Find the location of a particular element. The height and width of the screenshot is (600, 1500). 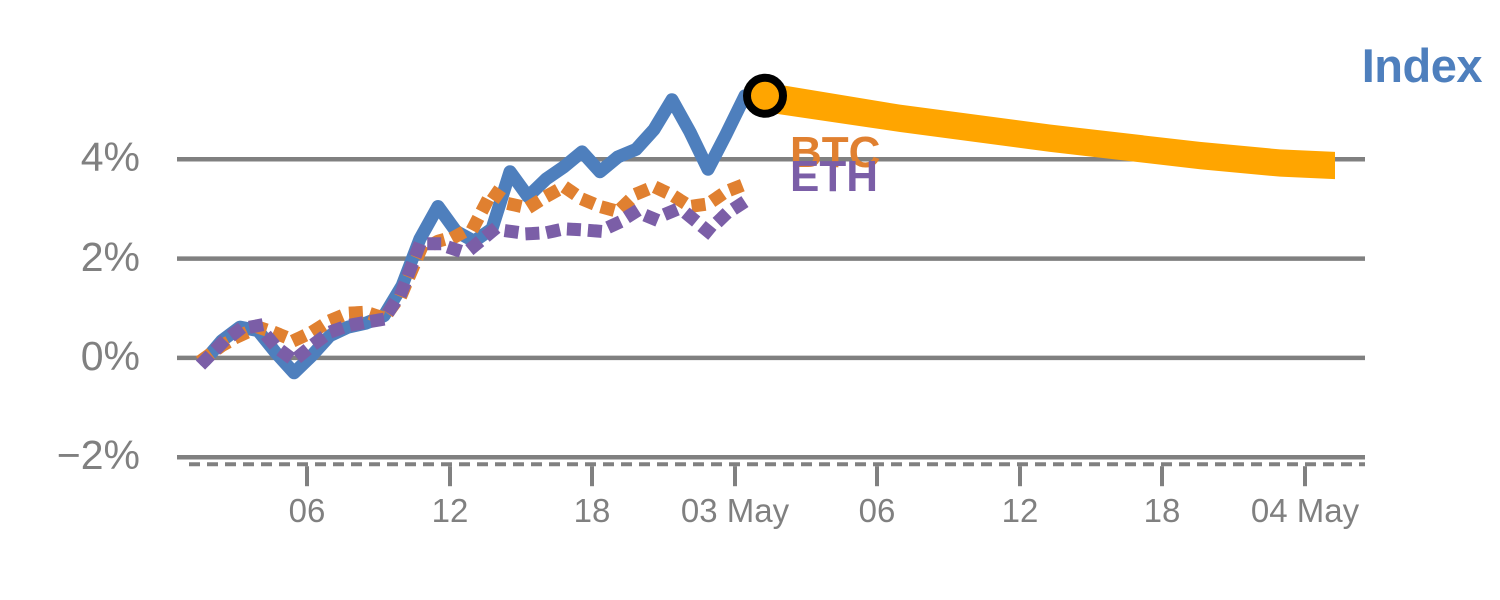

btc-series-label: BTC is located at coordinates (835, 152).